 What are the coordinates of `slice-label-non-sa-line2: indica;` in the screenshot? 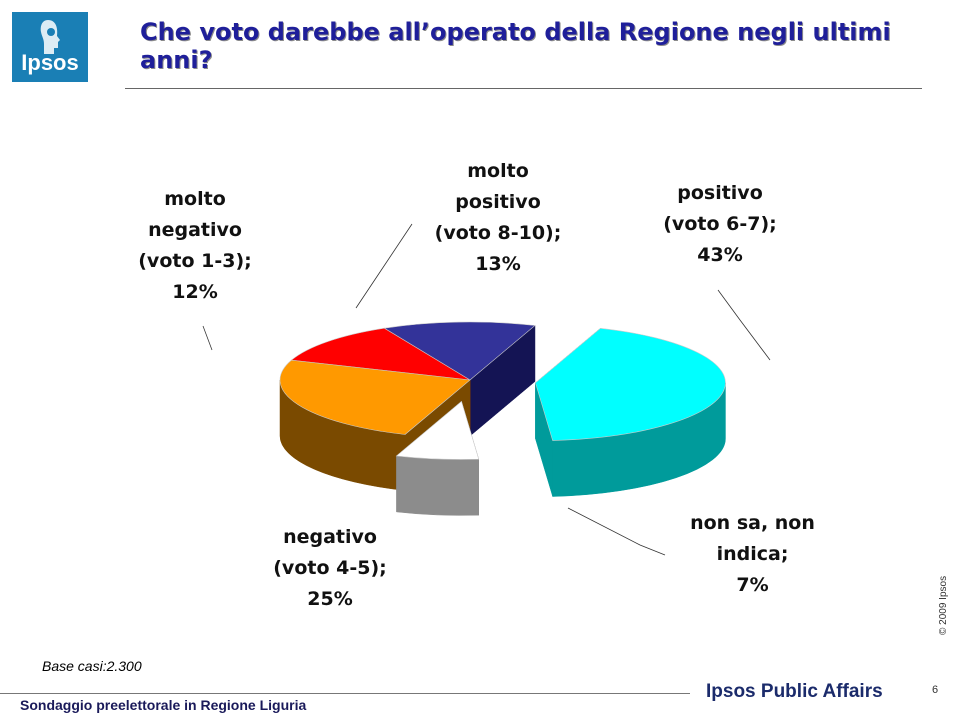 It's located at (752, 554).